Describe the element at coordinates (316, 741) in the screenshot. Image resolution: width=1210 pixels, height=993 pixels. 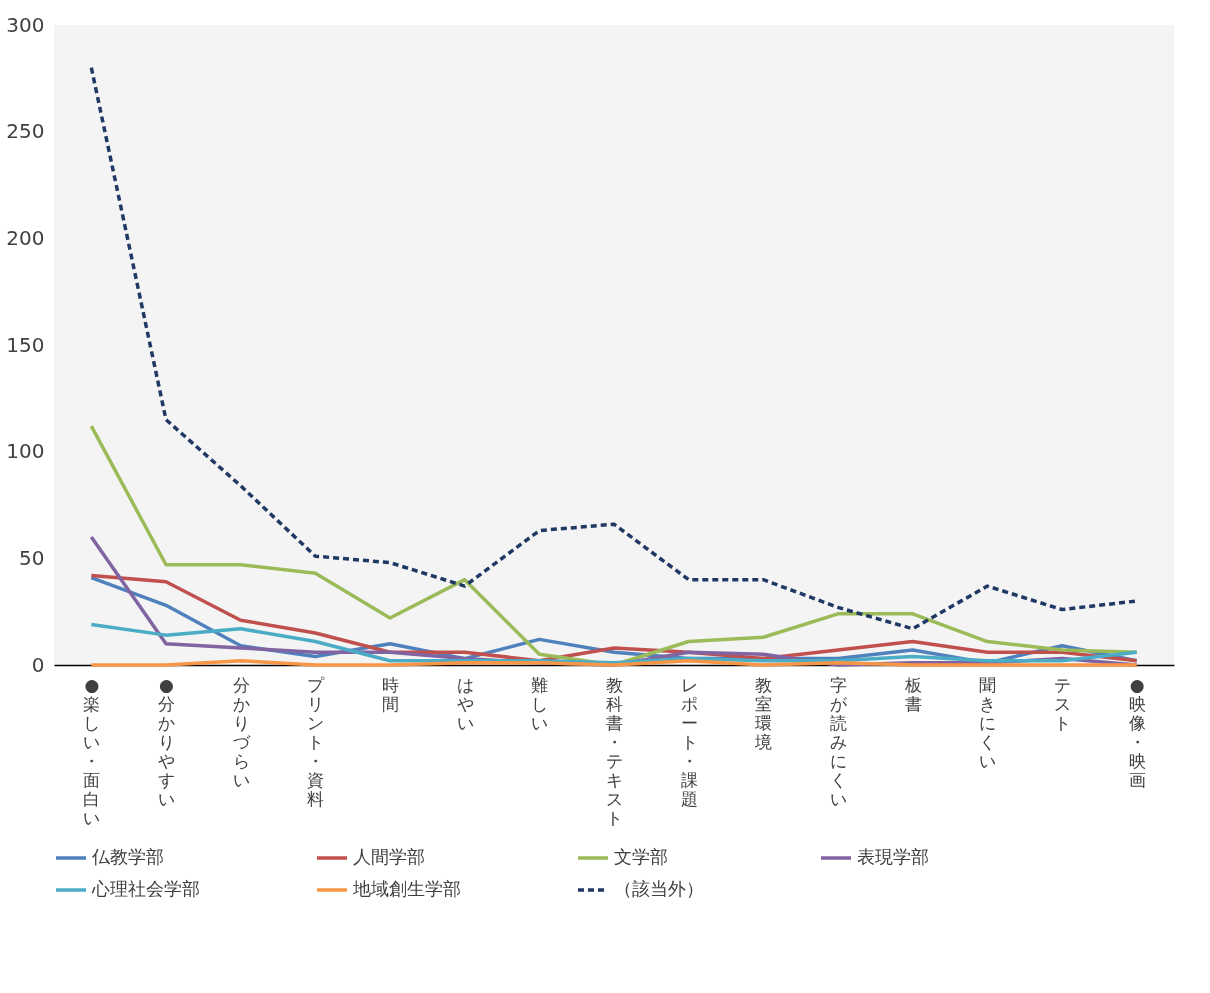
I see `x-tick-label: プリント・資料` at that location.